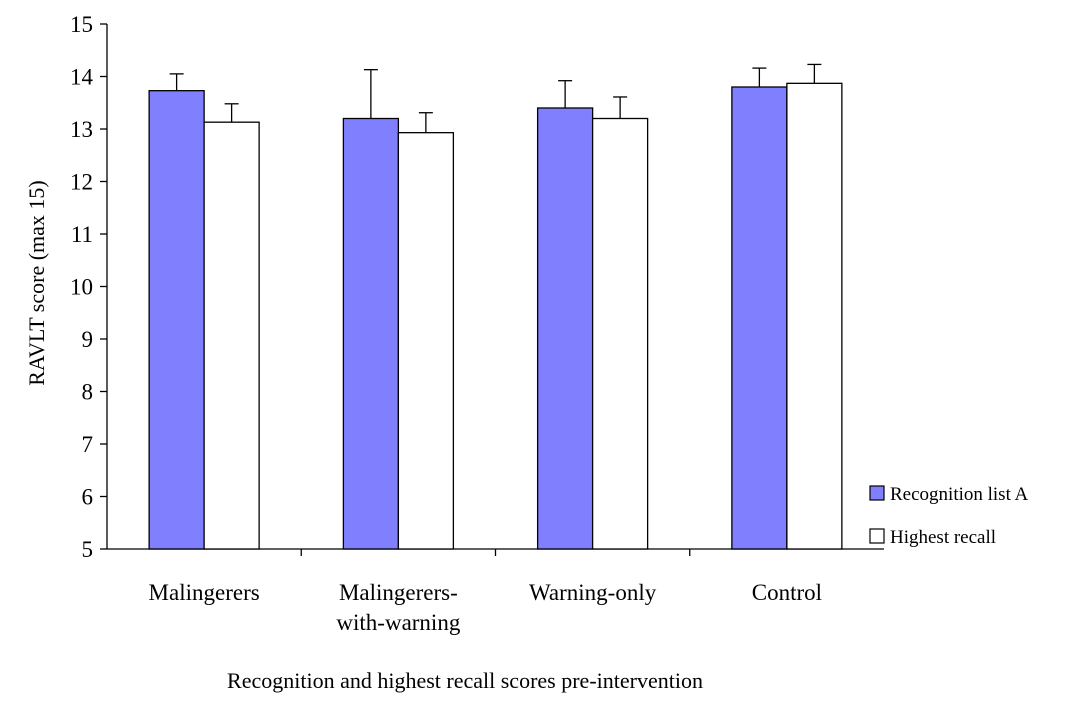 The width and height of the screenshot is (1080, 701). I want to click on y-tick-label: 9, so click(88, 339).